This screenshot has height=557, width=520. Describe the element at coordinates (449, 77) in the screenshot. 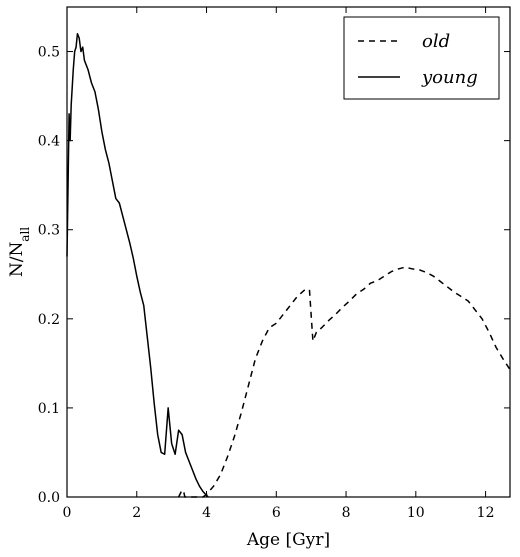

I see `legend-label-young: young` at that location.